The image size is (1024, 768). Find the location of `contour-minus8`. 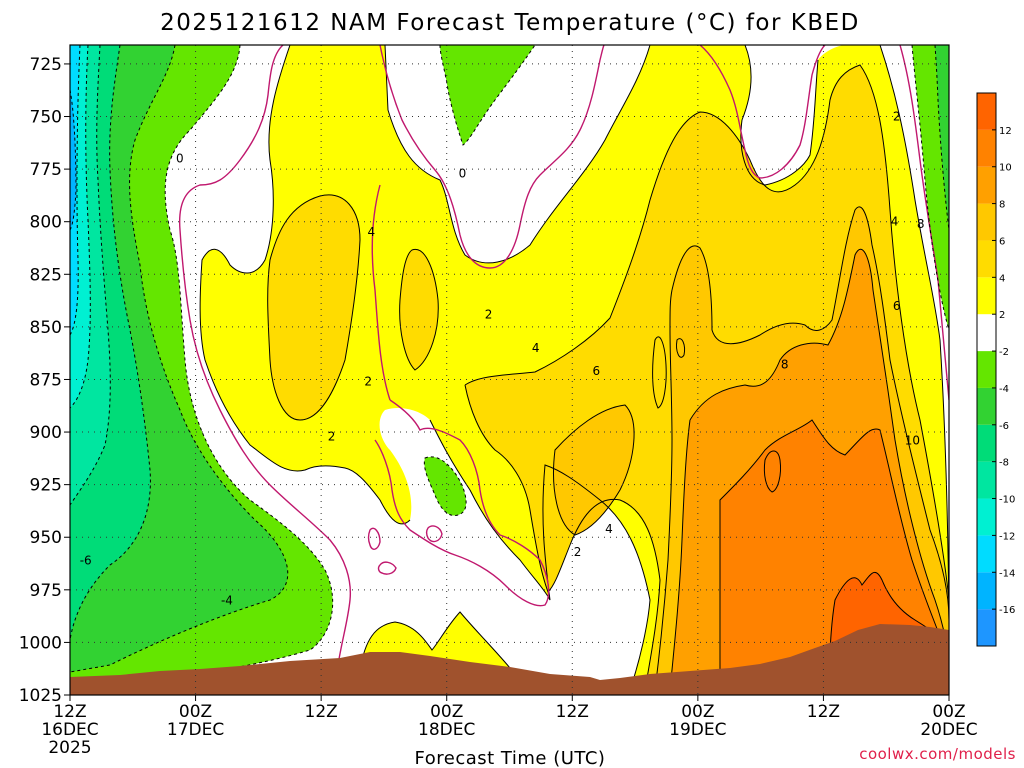

contour-minus8 is located at coordinates (90, 275).